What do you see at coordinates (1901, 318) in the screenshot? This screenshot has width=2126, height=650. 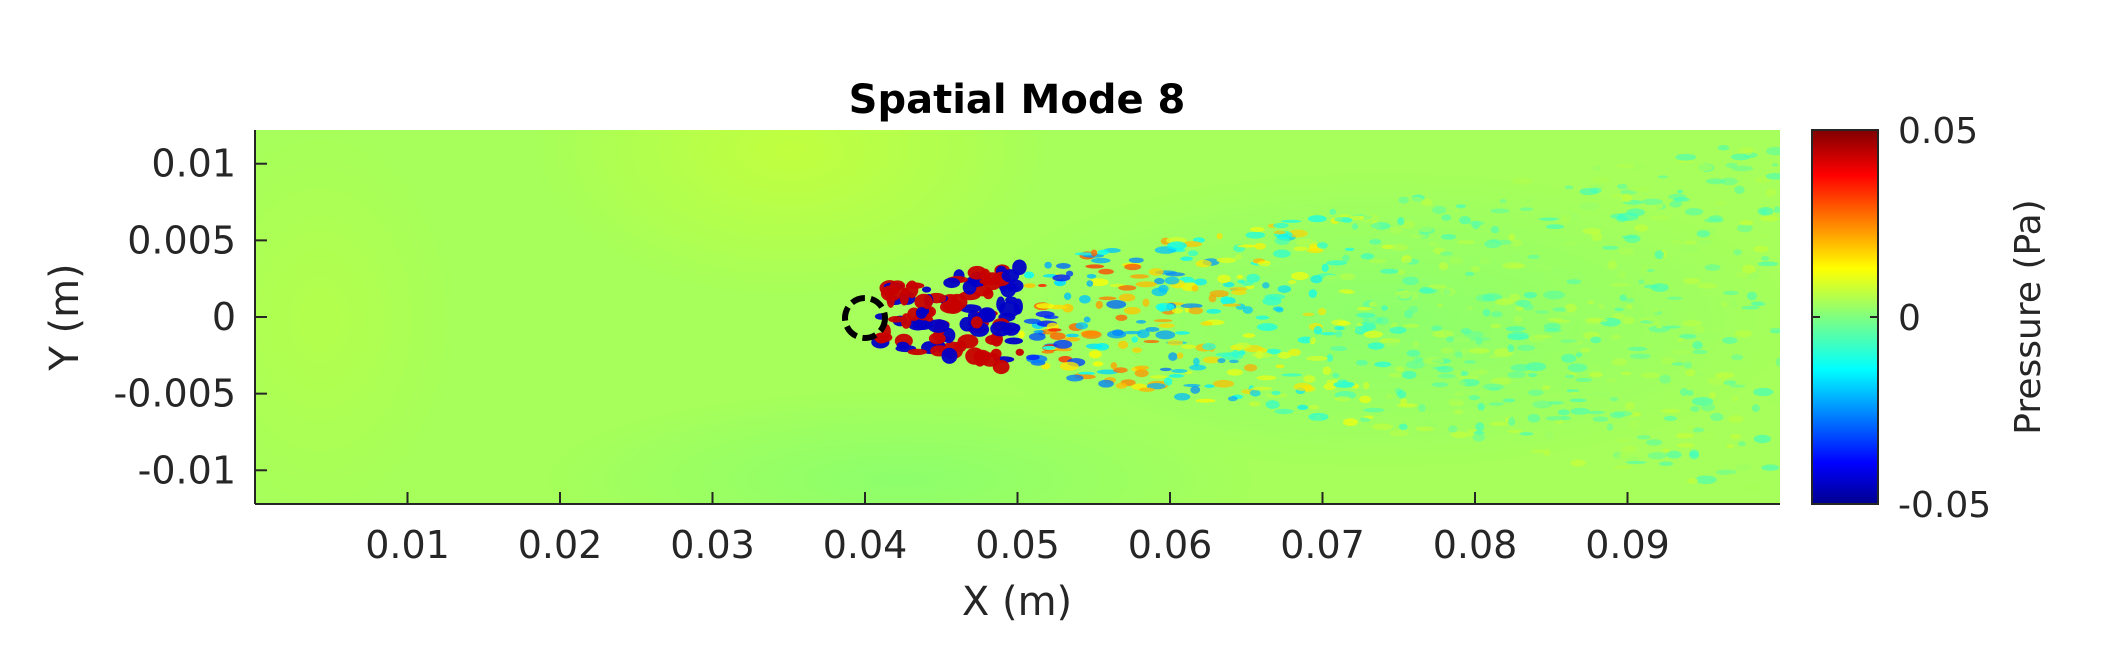 I see `colorbar-ticks: 0.05 0 -0.05` at bounding box center [1901, 318].